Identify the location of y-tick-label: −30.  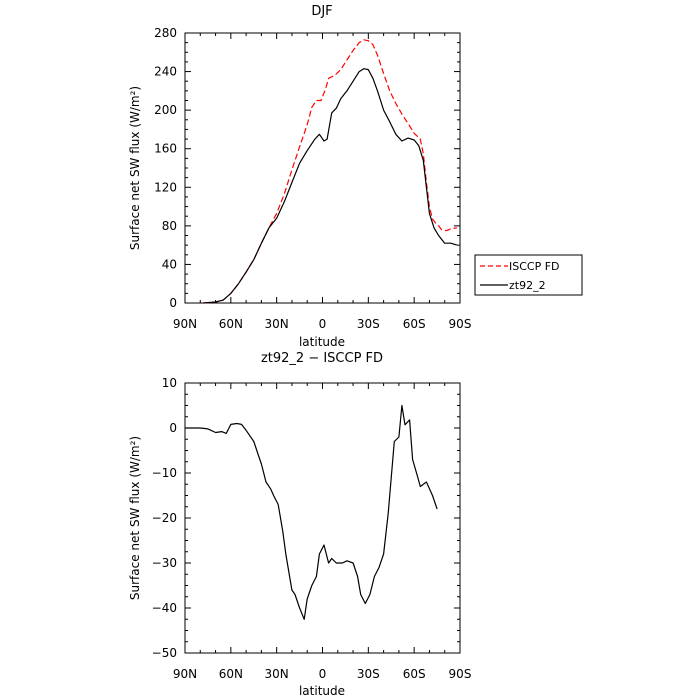
(164, 563).